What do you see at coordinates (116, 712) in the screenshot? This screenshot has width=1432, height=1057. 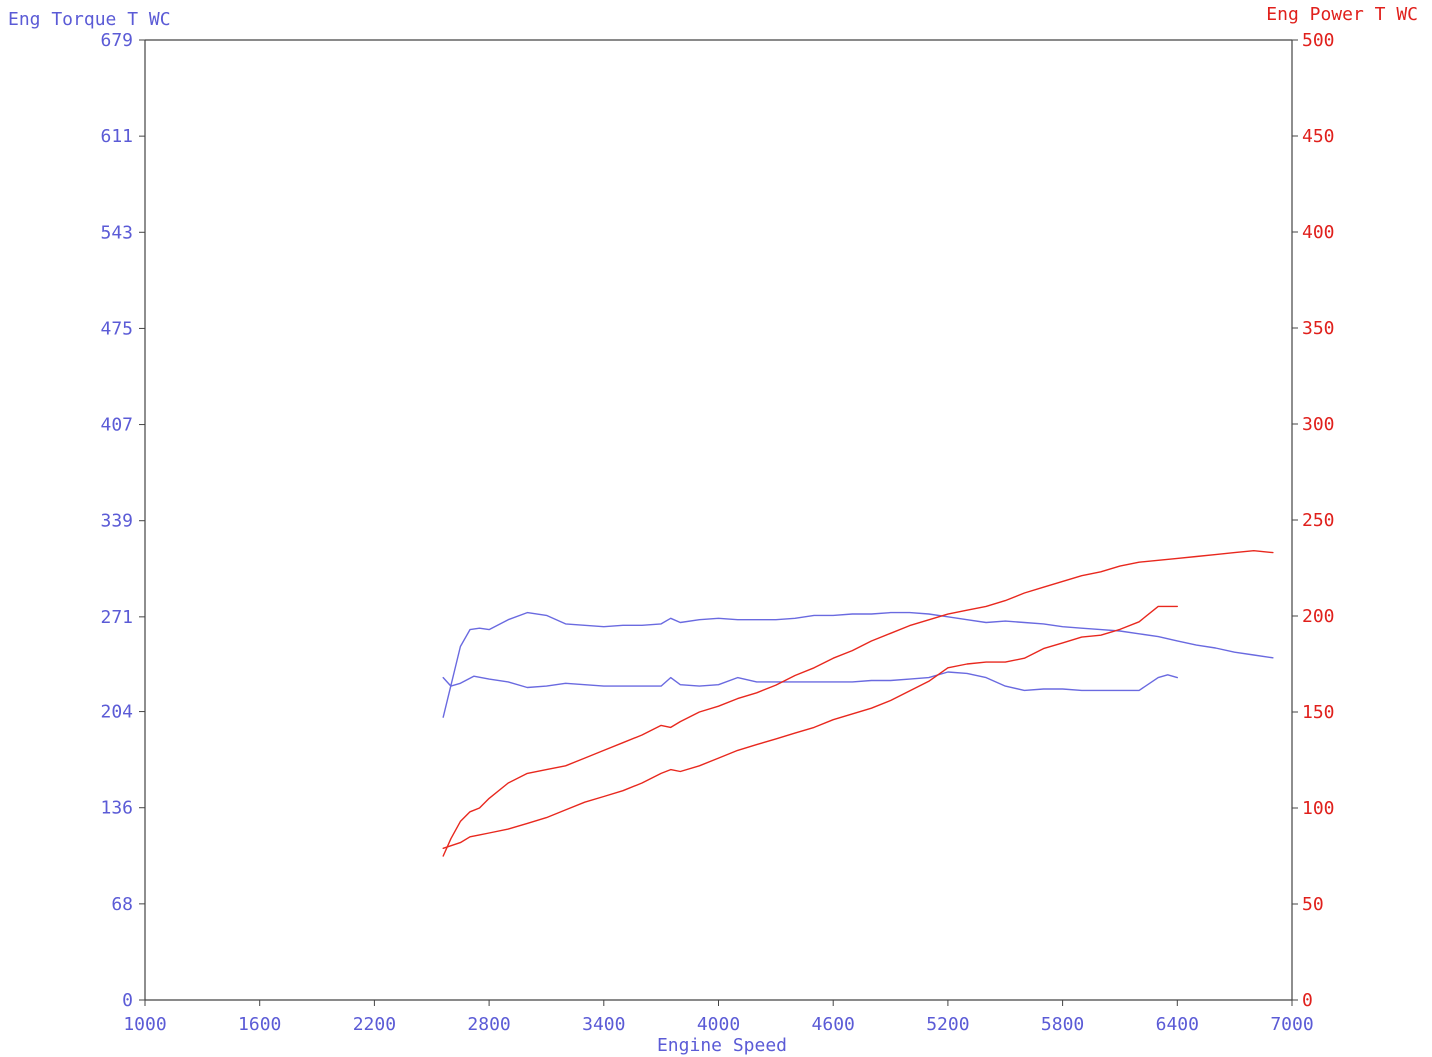 I see `left-y-tick-label: 204` at bounding box center [116, 712].